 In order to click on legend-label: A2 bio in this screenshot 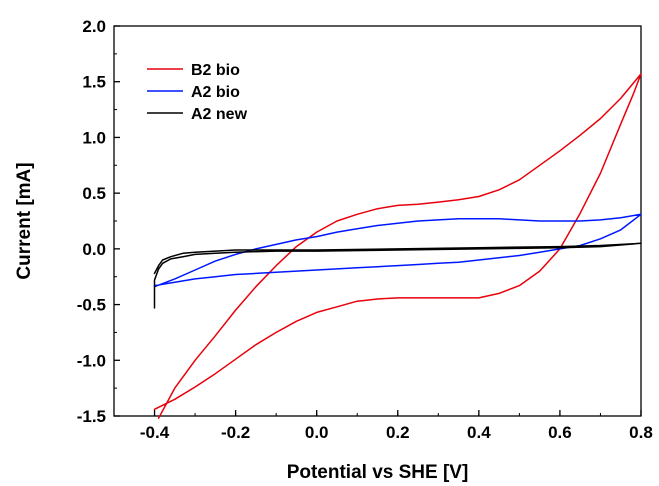, I will do `click(215, 92)`.